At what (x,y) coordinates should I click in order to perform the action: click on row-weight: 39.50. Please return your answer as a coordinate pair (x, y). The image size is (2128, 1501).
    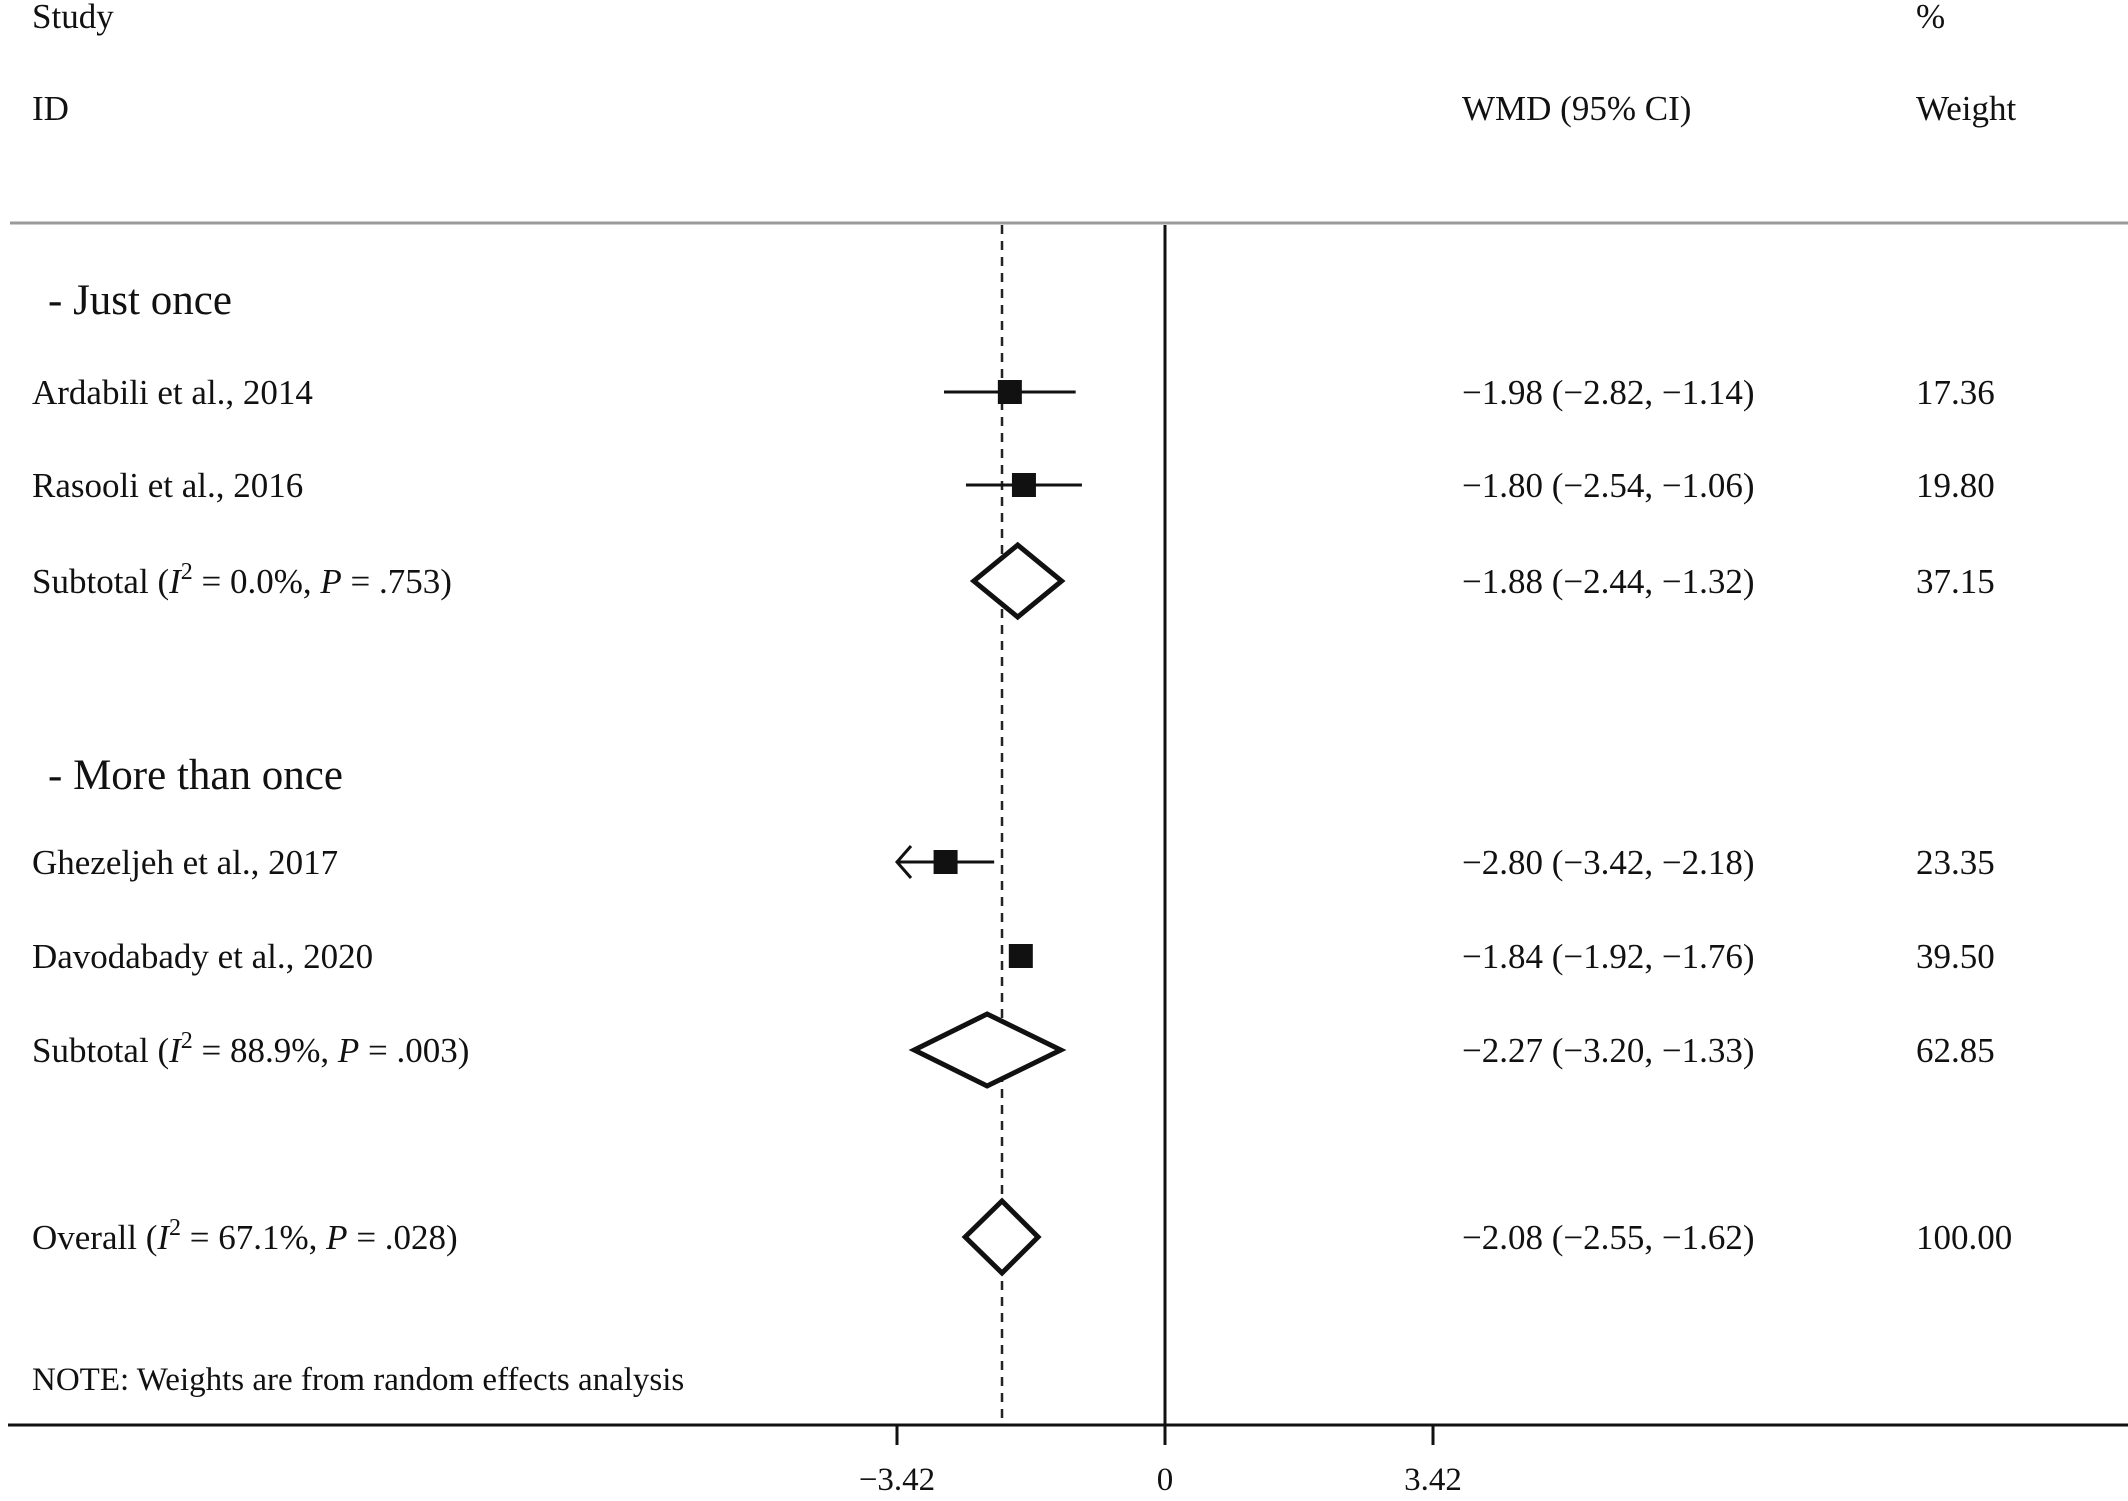
    Looking at the image, I should click on (1955, 956).